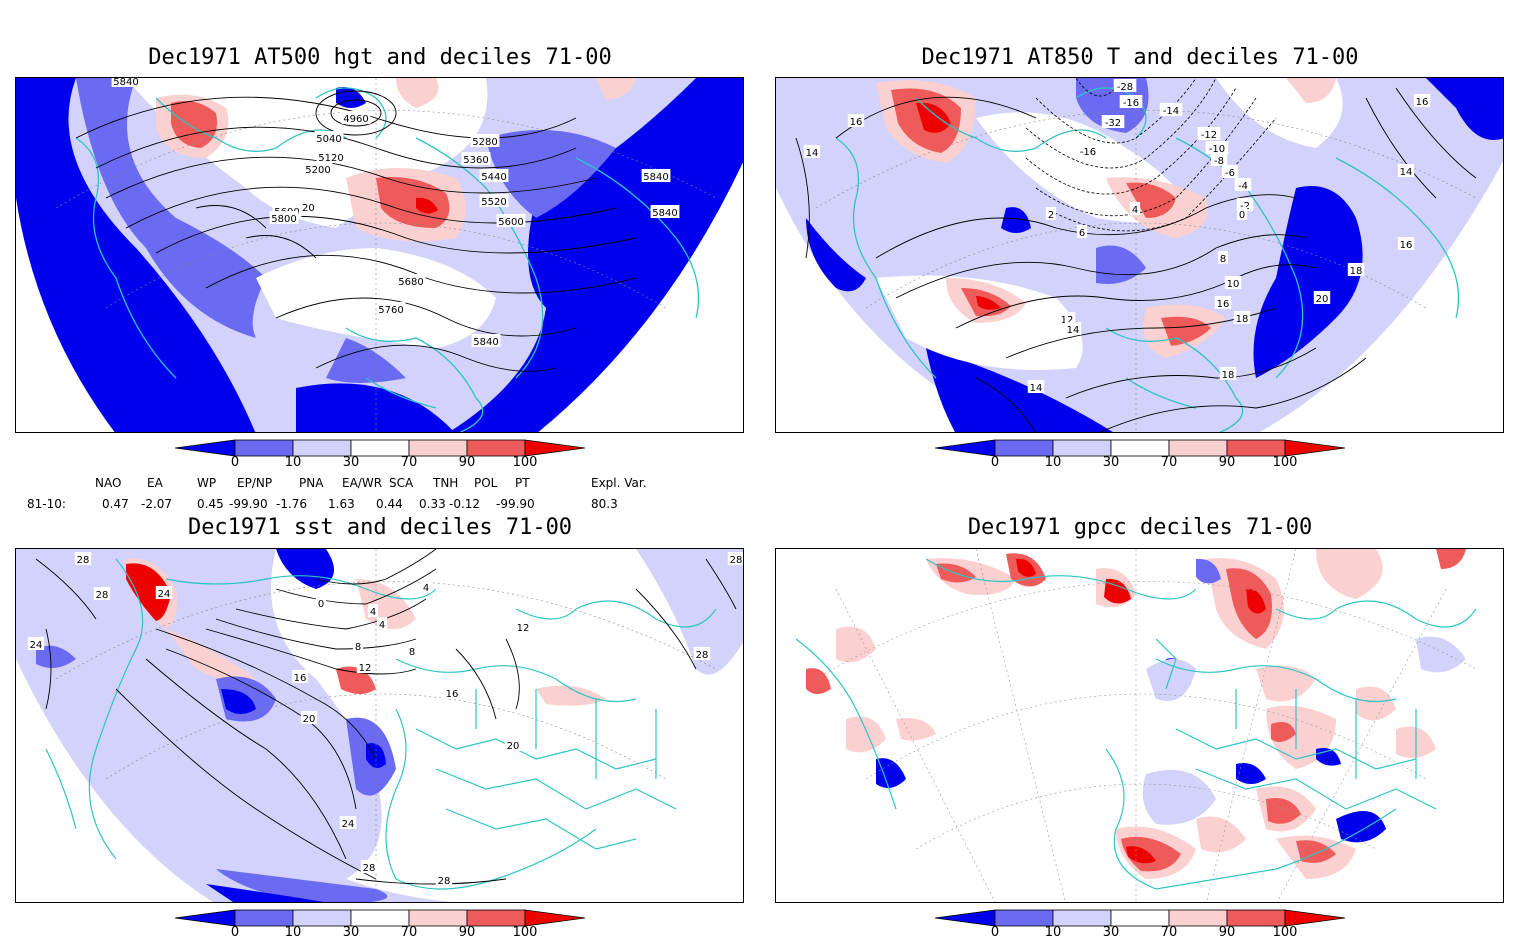  What do you see at coordinates (604, 504) in the screenshot?
I see `index-value: 80.3` at bounding box center [604, 504].